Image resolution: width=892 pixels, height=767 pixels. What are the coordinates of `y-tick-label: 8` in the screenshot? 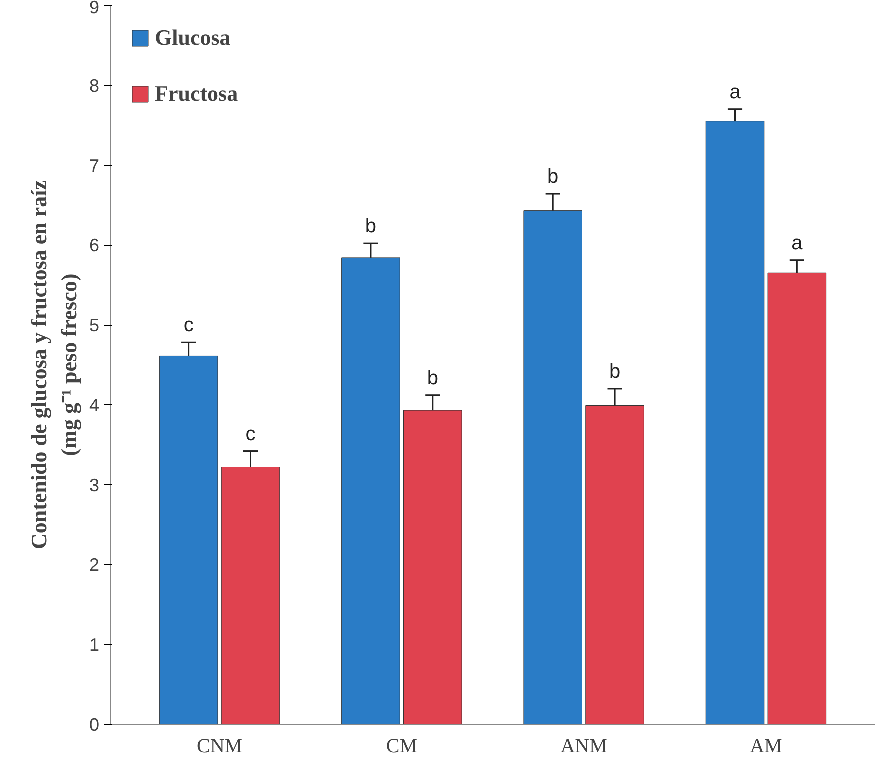 It's located at (94, 86).